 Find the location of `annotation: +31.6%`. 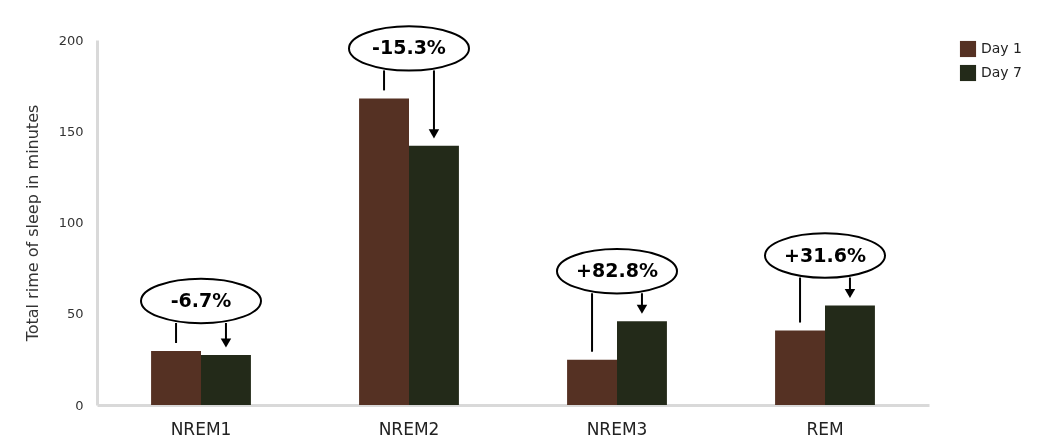

annotation: +31.6% is located at coordinates (825, 254).